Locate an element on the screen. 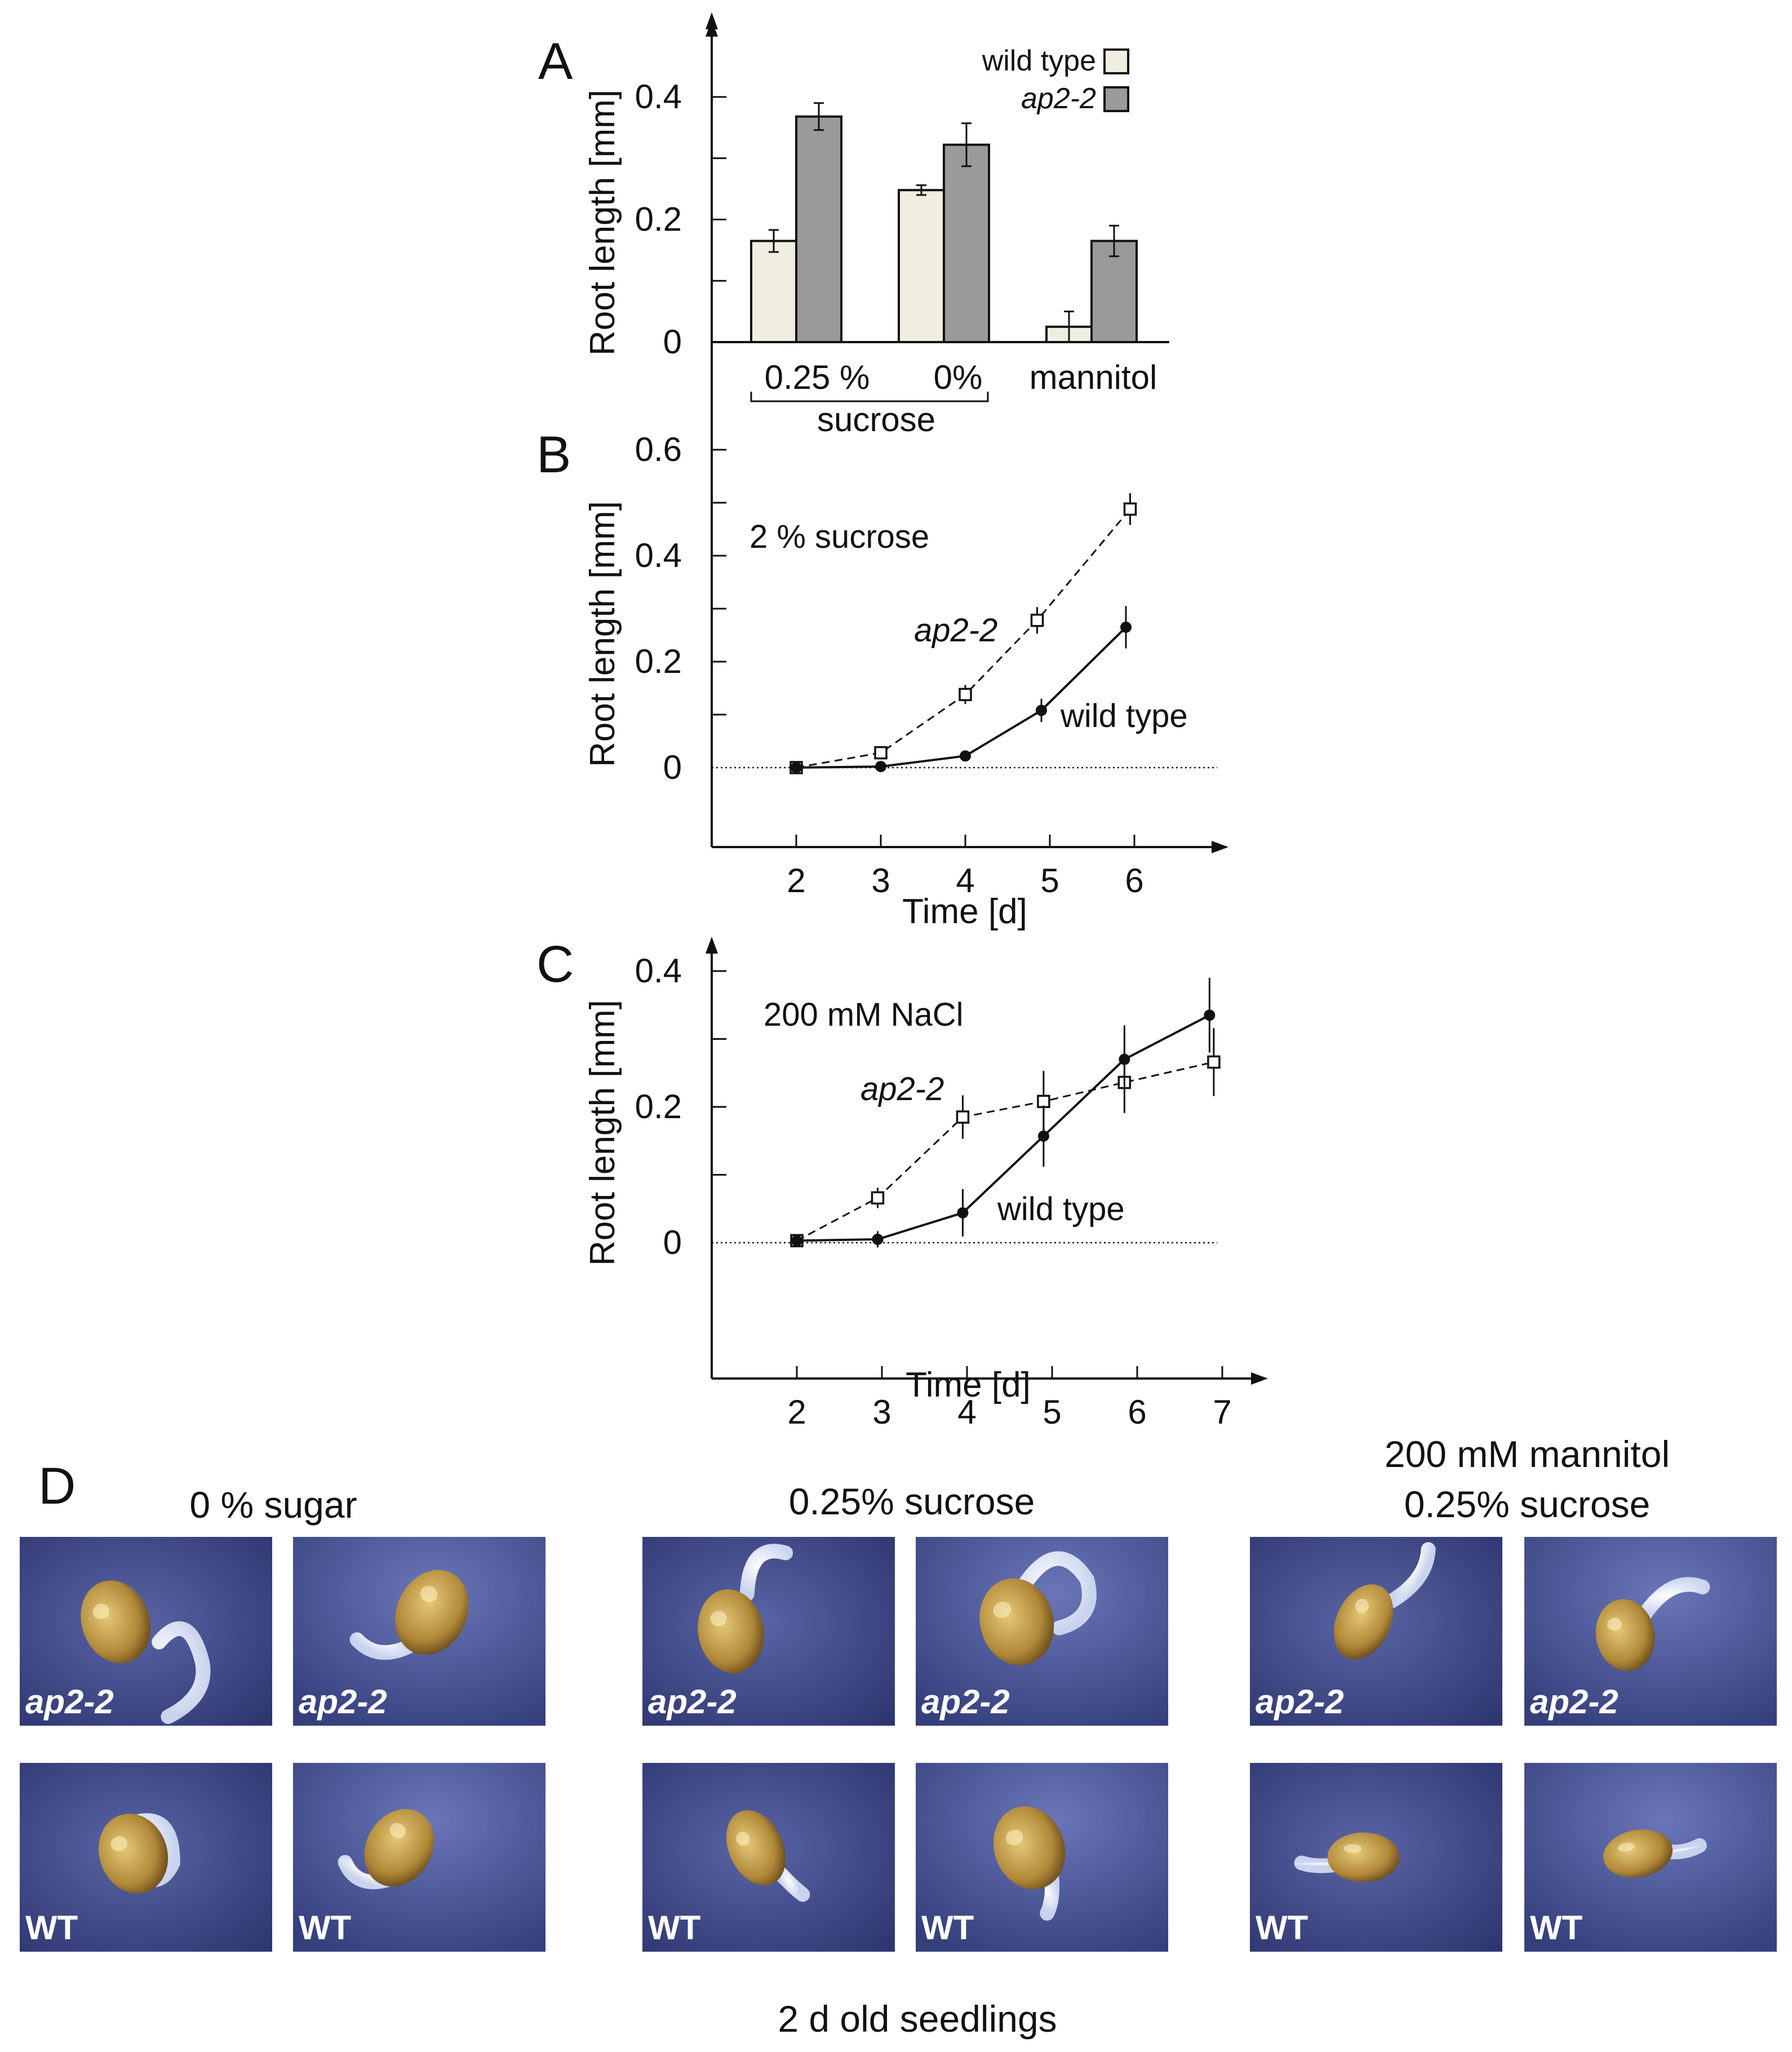 Image resolution: width=1792 pixels, height=2052 pixels. panel-a-y-tick-label: 0 is located at coordinates (672, 342).